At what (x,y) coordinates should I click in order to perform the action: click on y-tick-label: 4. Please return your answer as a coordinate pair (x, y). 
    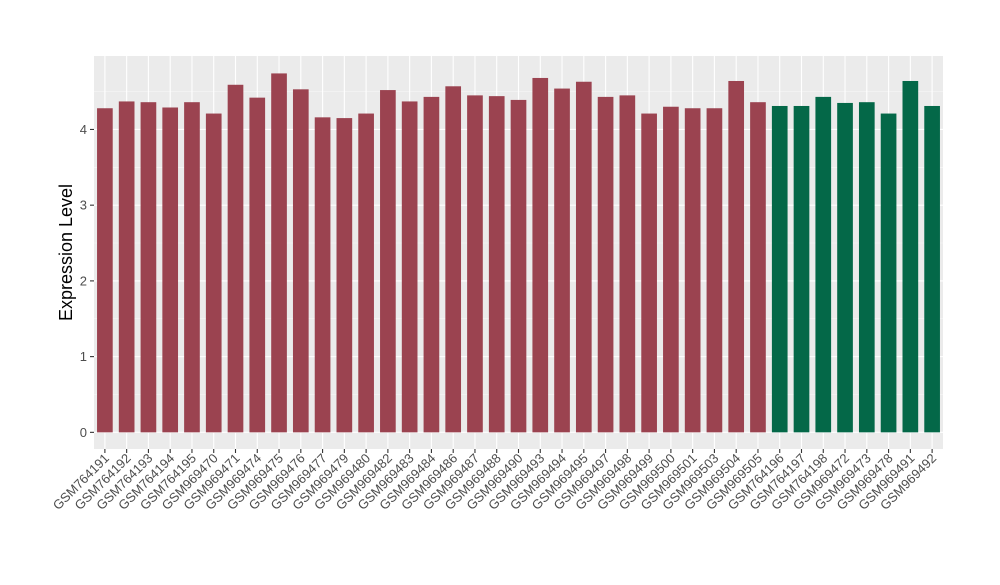
    Looking at the image, I should click on (83, 129).